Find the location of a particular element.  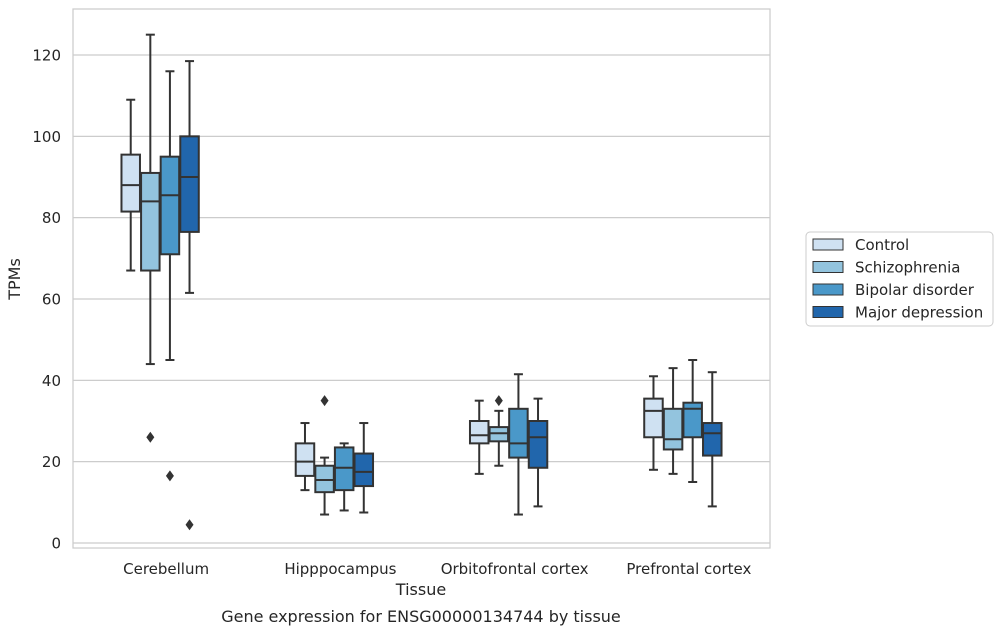

legend-item: Bipolar disorder is located at coordinates (893, 290).